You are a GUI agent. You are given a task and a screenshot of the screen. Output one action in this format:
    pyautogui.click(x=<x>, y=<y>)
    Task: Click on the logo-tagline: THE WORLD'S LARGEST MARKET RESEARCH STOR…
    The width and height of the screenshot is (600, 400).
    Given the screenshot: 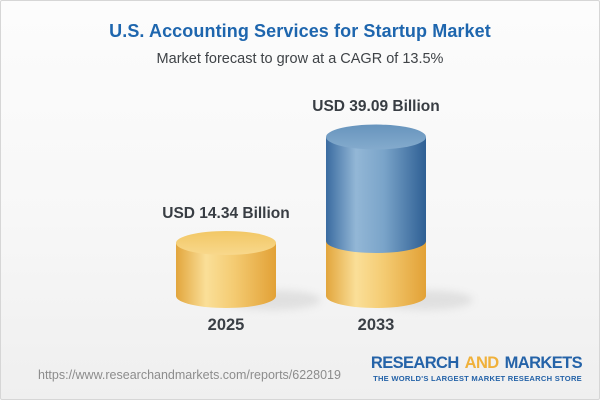 What is the action you would take?
    pyautogui.click(x=477, y=379)
    